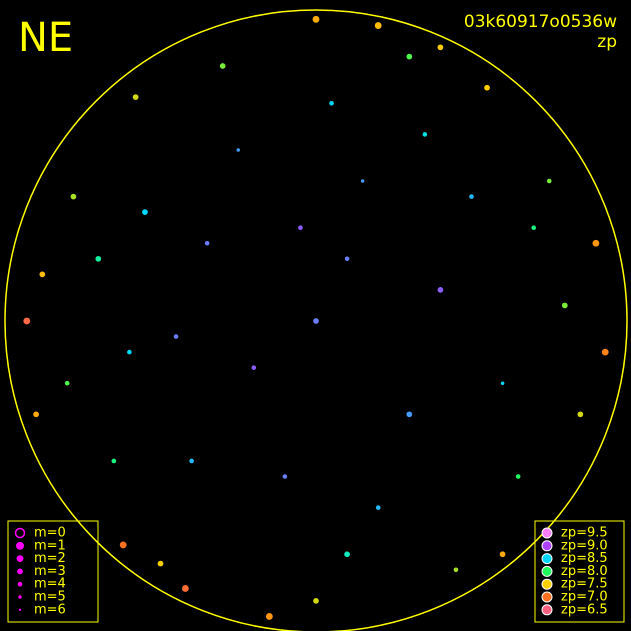  Describe the element at coordinates (50, 545) in the screenshot. I see `size-label: m=1` at that location.